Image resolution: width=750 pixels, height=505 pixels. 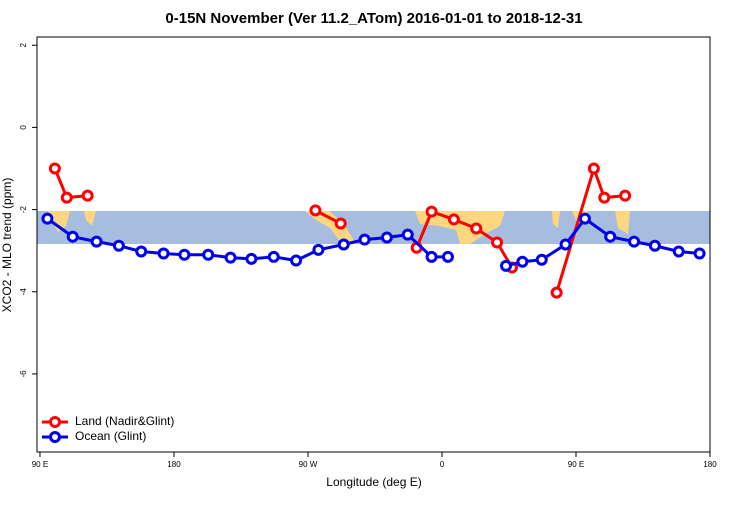 What do you see at coordinates (23, 127) in the screenshot?
I see `y-tick-label: 0` at bounding box center [23, 127].